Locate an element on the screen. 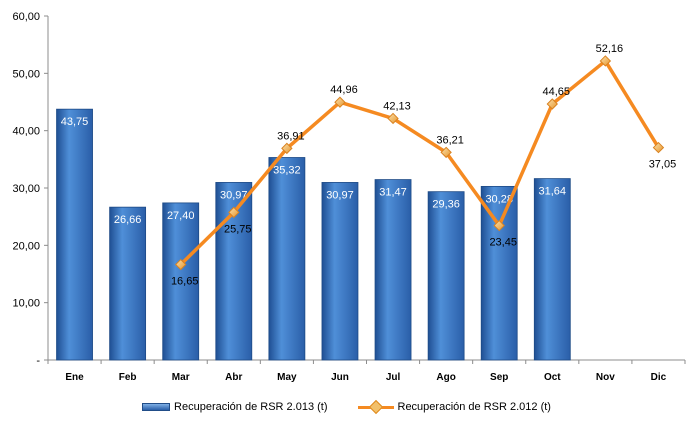 The width and height of the screenshot is (693, 428). x-tick-label: Ene is located at coordinates (74, 377).